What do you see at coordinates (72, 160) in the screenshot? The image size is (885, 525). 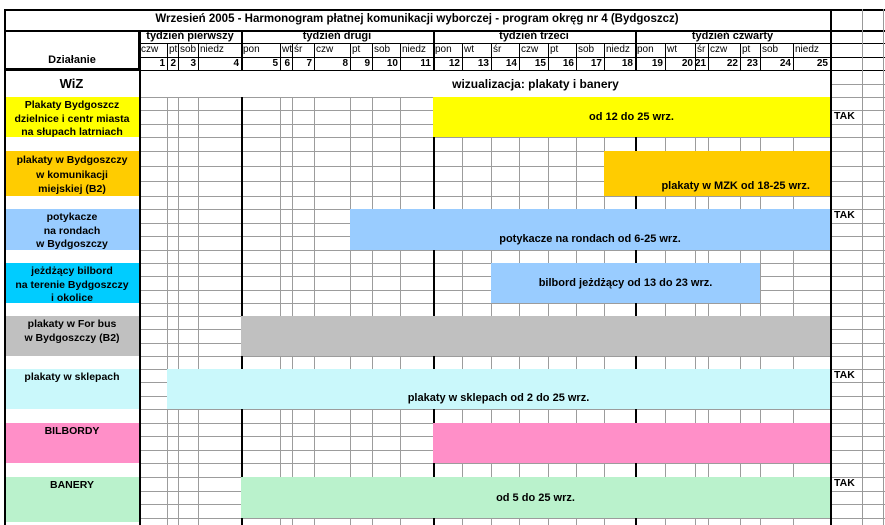 I see `task-label-line: plakaty w Bydgoszczy` at bounding box center [72, 160].